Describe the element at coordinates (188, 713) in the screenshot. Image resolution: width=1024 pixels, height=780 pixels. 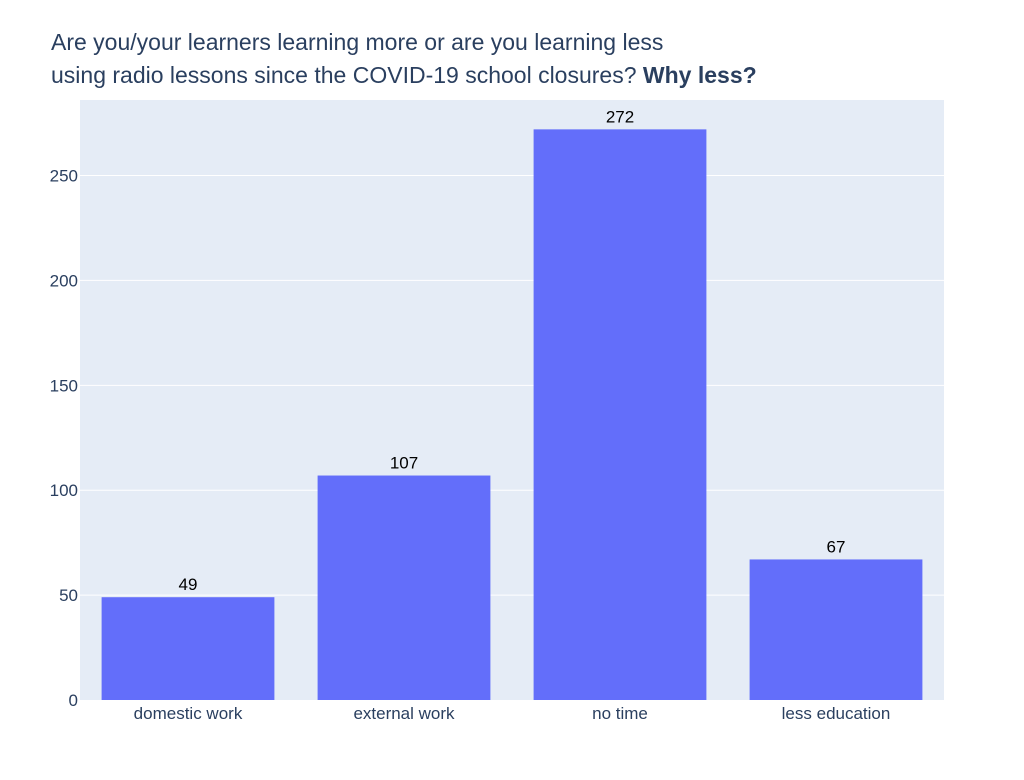
I see `x-tick-label: domestic work` at that location.